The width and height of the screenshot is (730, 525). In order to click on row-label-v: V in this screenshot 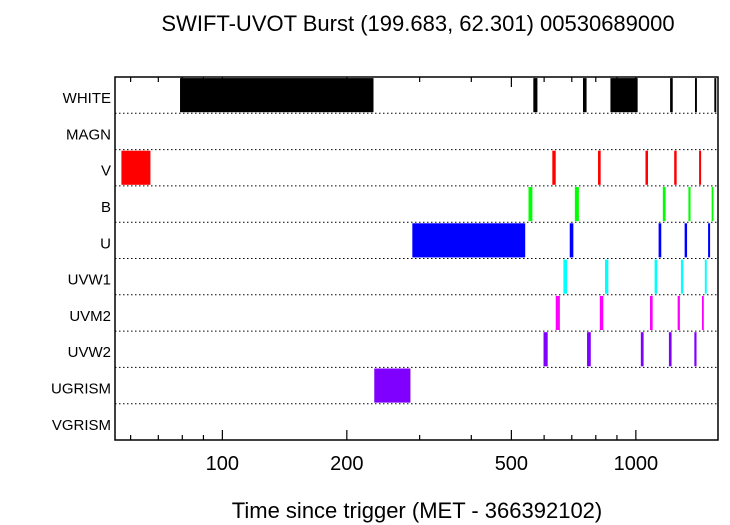, I will do `click(106, 171)`.